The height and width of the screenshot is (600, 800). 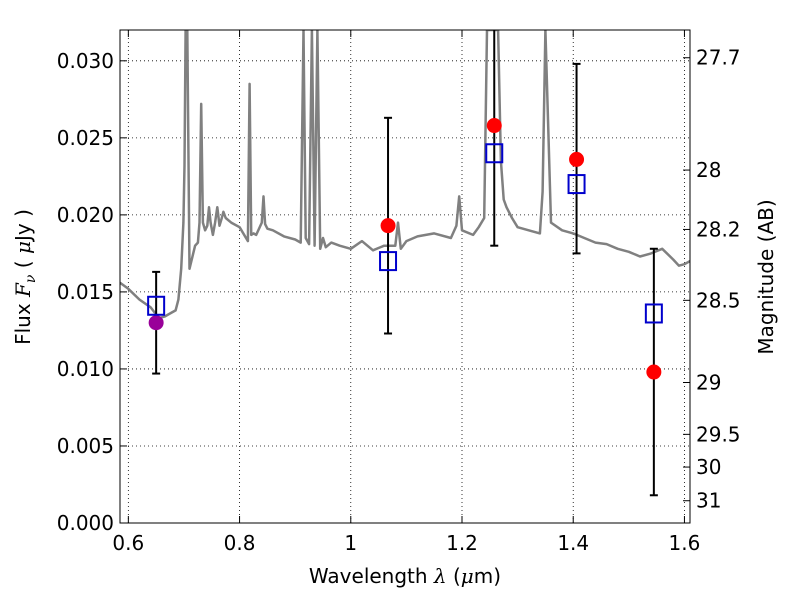 I want to click on y2-tick-label: 27.7, so click(x=718, y=58).